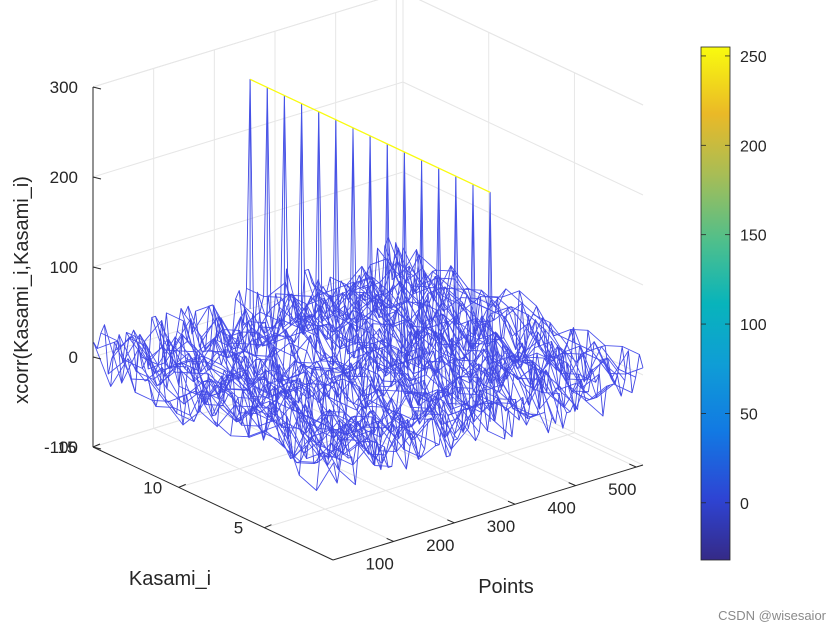 The width and height of the screenshot is (840, 630). Describe the element at coordinates (64, 87) in the screenshot. I see `z-tick-label: 300` at that location.